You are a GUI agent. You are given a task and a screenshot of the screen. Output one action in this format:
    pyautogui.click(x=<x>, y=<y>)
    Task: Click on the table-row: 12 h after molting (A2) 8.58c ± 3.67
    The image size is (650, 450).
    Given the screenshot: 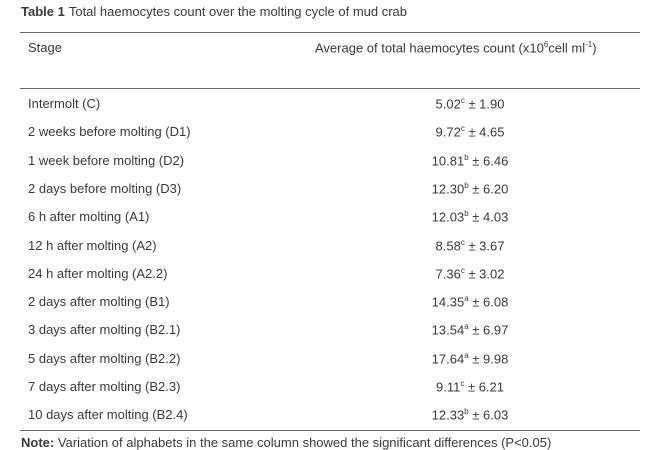 What is the action you would take?
    pyautogui.click(x=325, y=248)
    